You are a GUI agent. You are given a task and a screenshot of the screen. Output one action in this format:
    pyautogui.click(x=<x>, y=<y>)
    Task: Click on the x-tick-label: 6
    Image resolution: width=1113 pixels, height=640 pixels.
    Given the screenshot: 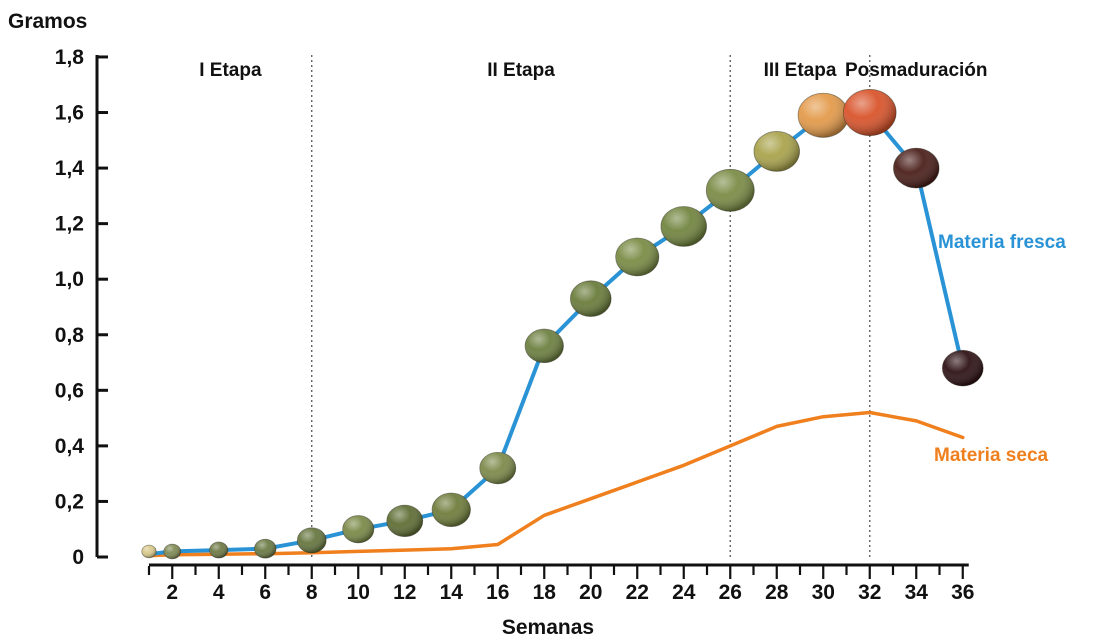 What is the action you would take?
    pyautogui.click(x=265, y=592)
    